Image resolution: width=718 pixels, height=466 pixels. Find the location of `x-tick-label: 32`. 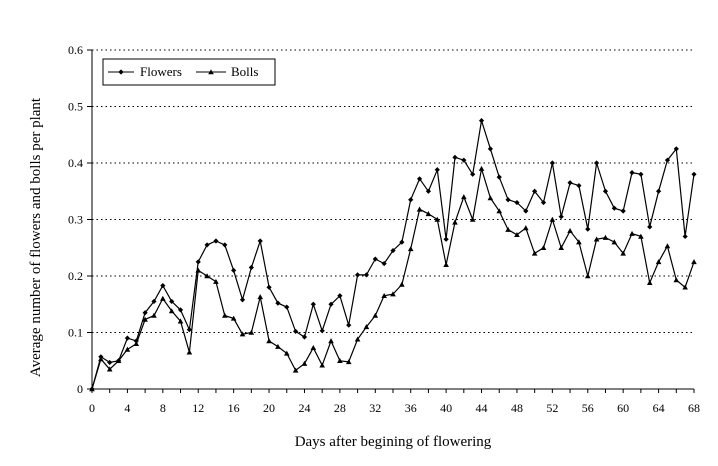

x-tick-label: 32 is located at coordinates (375, 408).